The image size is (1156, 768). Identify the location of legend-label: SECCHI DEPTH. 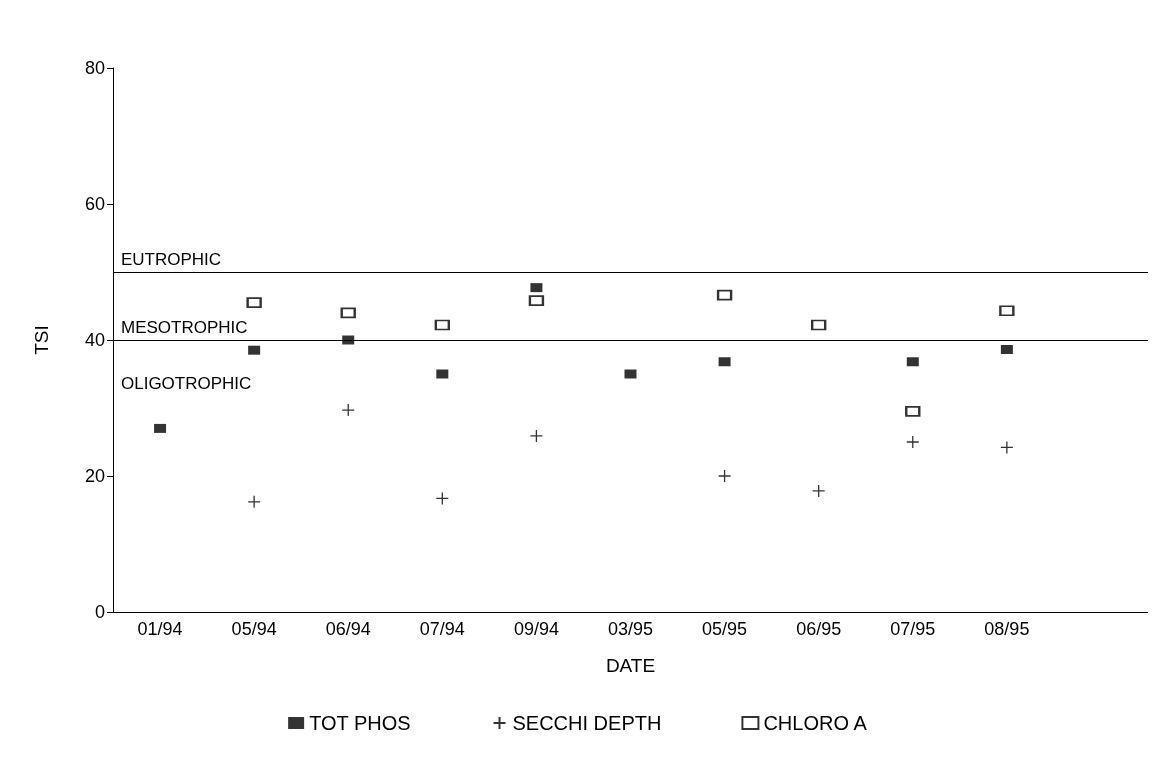
(587, 723).